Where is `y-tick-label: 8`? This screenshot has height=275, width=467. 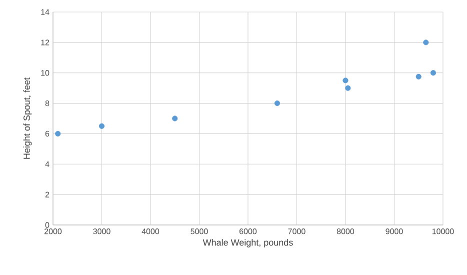
y-tick-label: 8 is located at coordinates (47, 103).